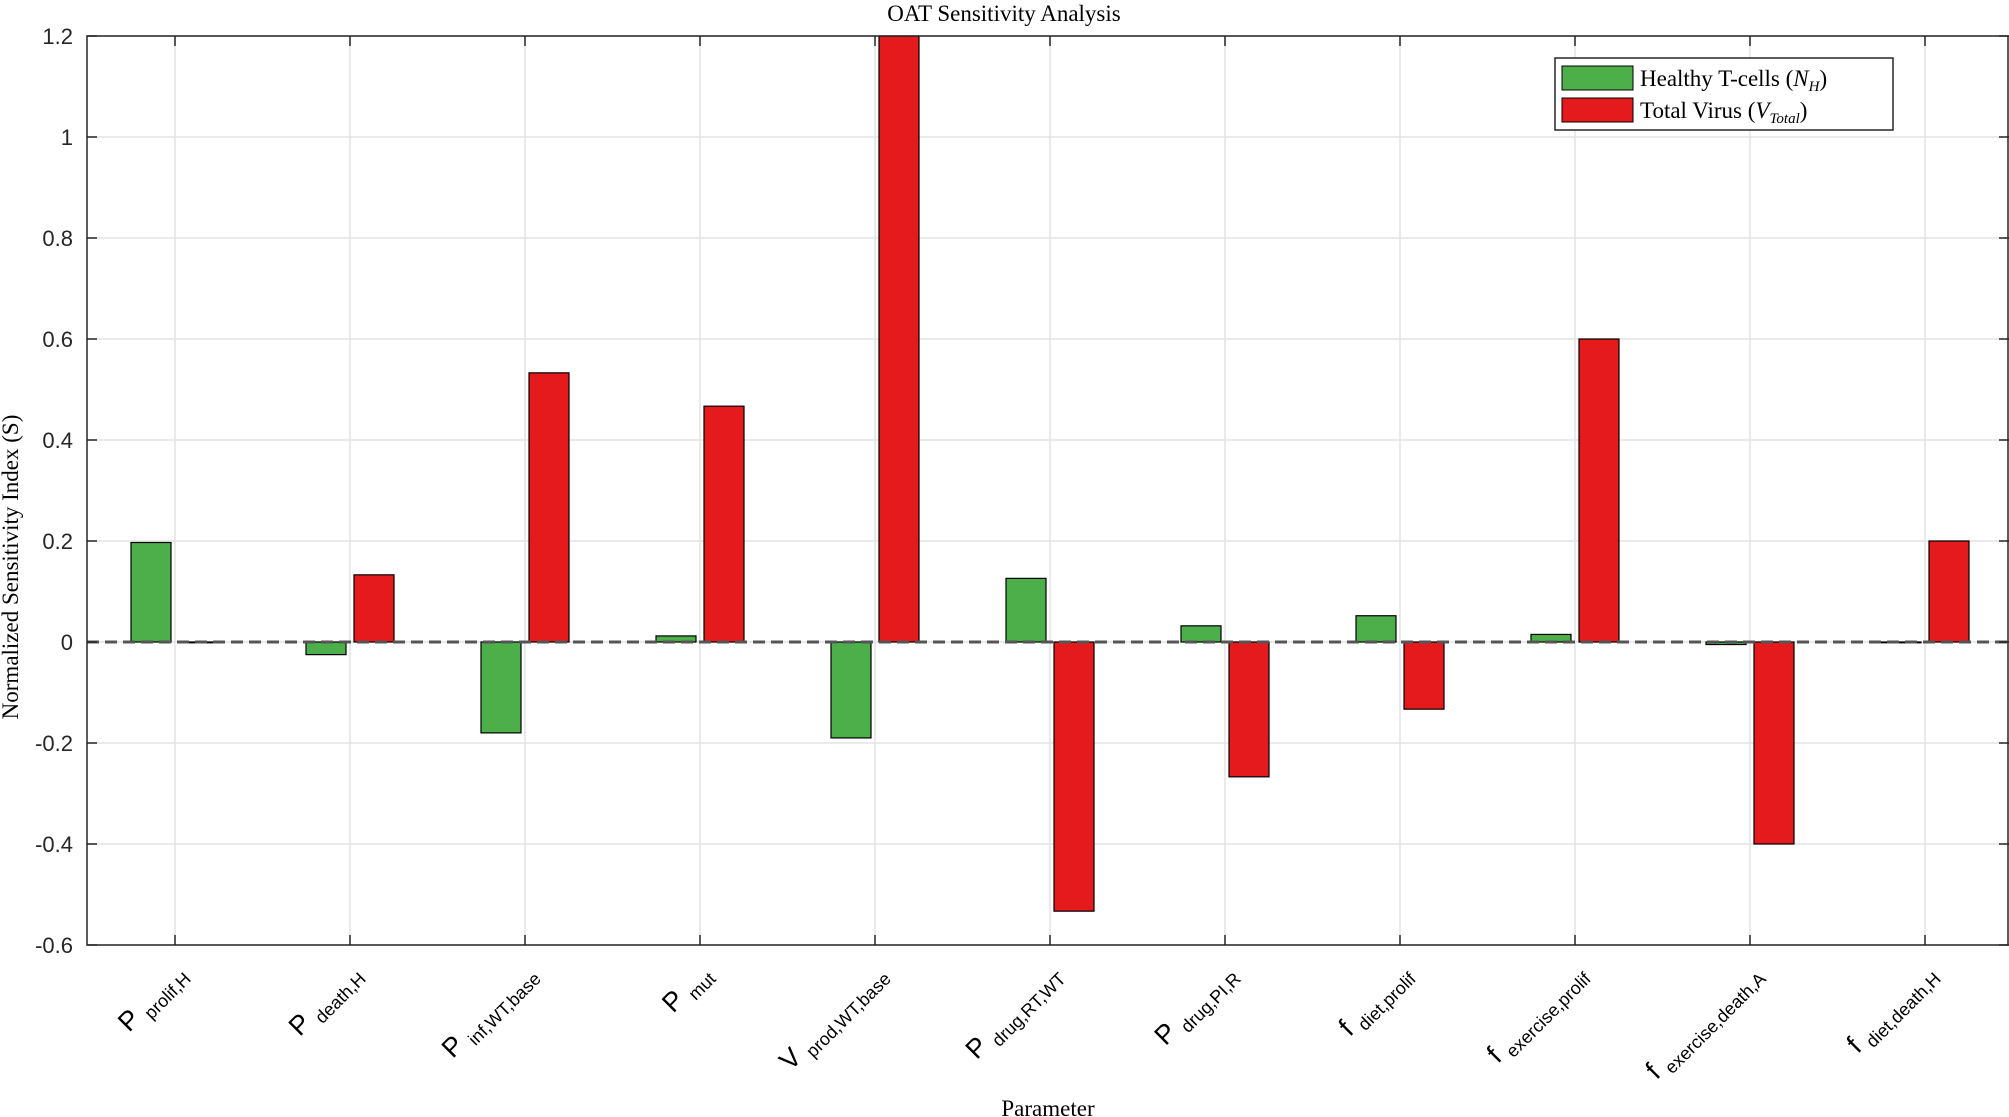 The image size is (2009, 1117). I want to click on y-axis-label: Normalized Sensitivity Index (S), so click(11, 567).